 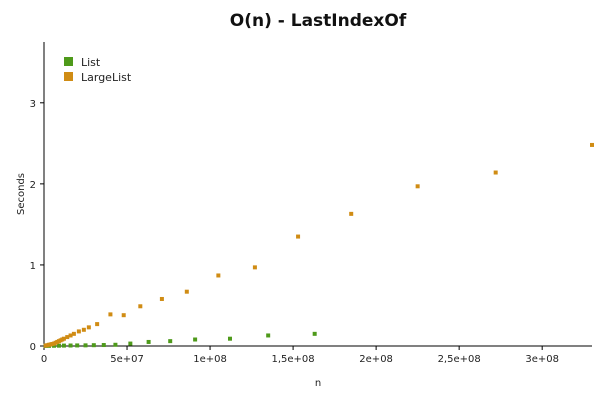 What do you see at coordinates (293, 359) in the screenshot?
I see `x-tick-label: 1,5e+08` at bounding box center [293, 359].